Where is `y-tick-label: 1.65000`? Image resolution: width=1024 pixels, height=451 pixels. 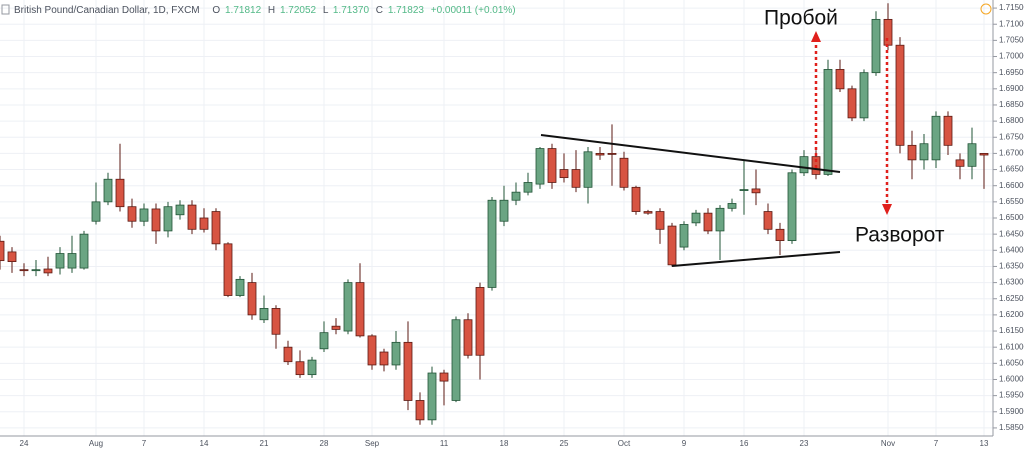
y-tick-label: 1.65000 is located at coordinates (1011, 217).